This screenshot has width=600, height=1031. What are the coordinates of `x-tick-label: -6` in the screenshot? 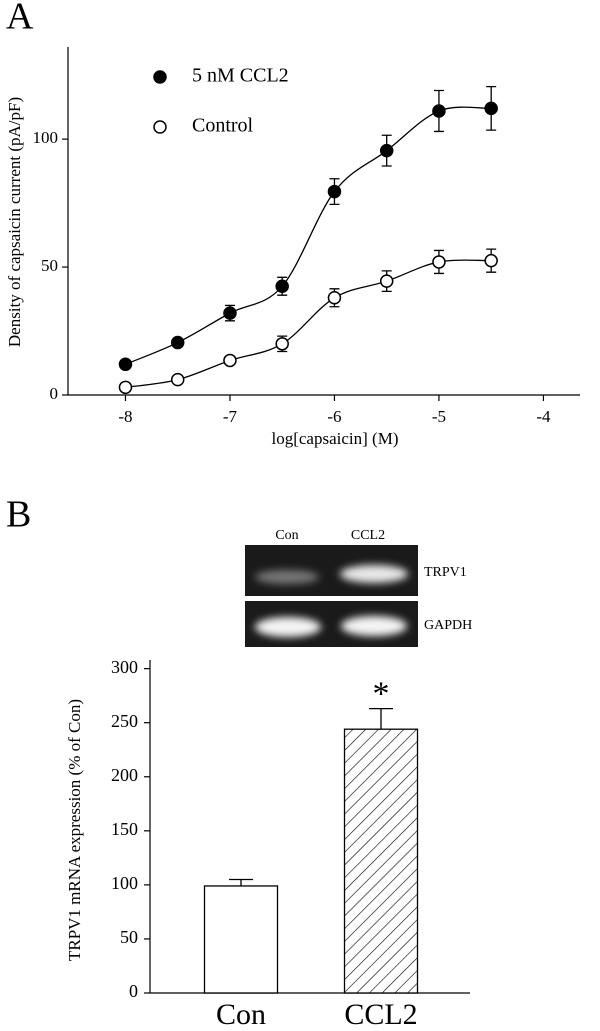 It's located at (334, 416).